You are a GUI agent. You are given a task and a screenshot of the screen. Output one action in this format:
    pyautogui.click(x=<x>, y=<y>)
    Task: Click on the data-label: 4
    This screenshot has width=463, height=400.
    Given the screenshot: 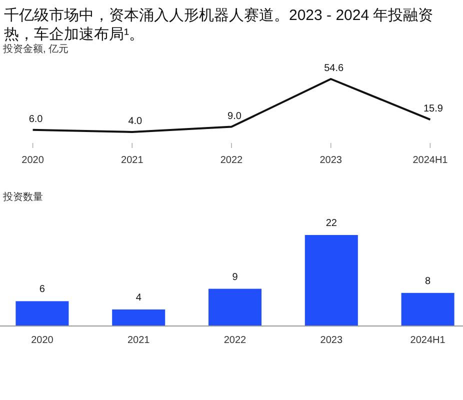 What is the action you would take?
    pyautogui.click(x=139, y=298)
    